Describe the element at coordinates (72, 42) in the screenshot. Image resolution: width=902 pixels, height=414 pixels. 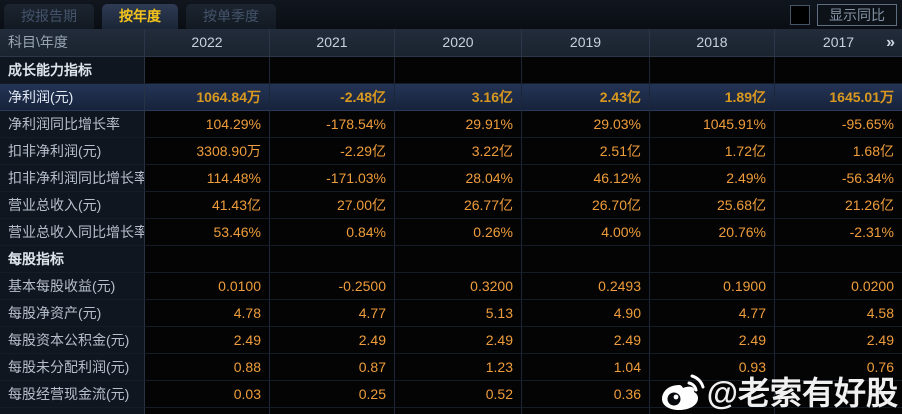
I see `corner-header-cell: 科目\年度` at that location.